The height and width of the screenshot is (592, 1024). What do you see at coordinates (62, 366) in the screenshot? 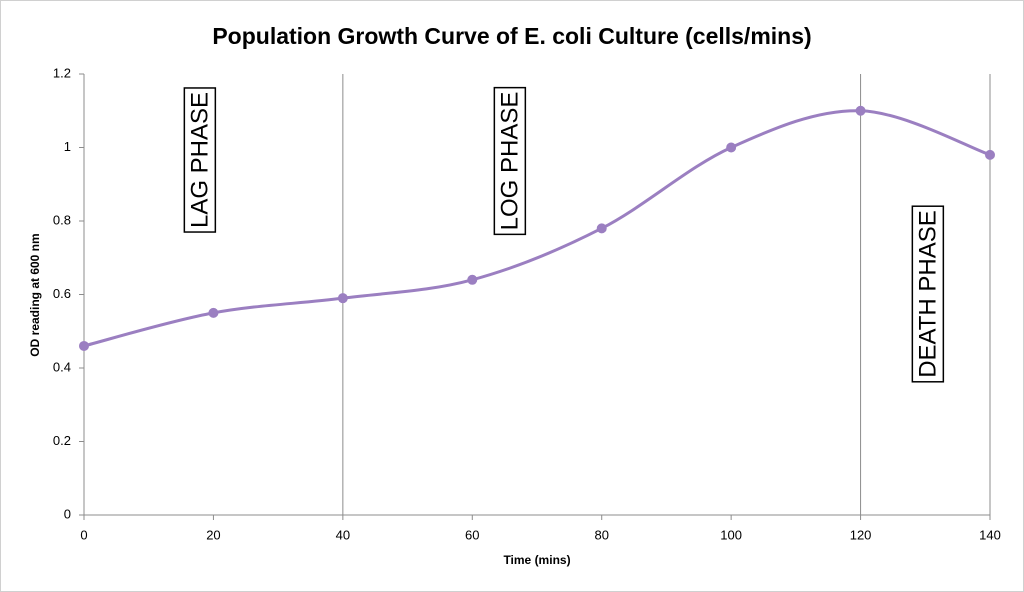
I see `y-tick-label: 0.4` at bounding box center [62, 366].